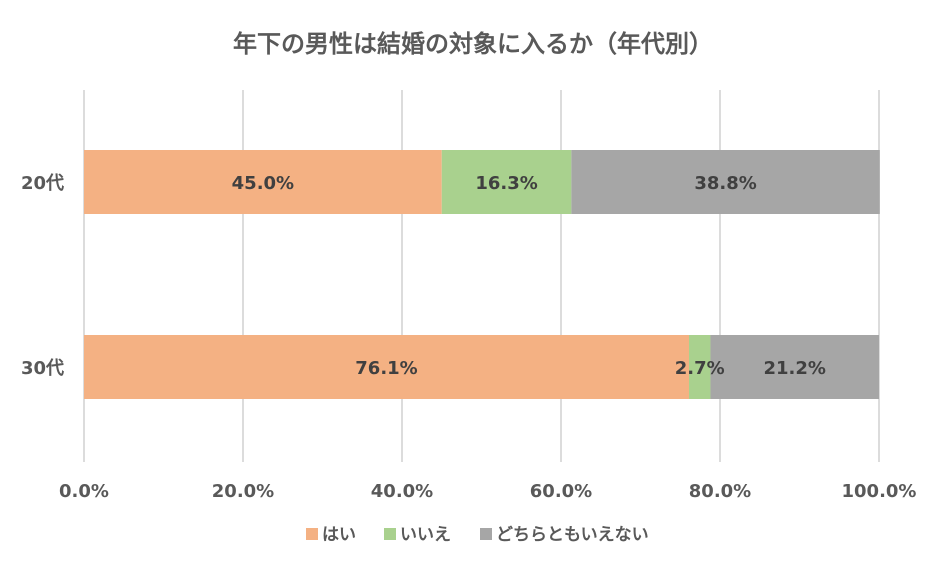 This screenshot has width=946, height=567. I want to click on data-label-2-3: 21.2%, so click(795, 368).